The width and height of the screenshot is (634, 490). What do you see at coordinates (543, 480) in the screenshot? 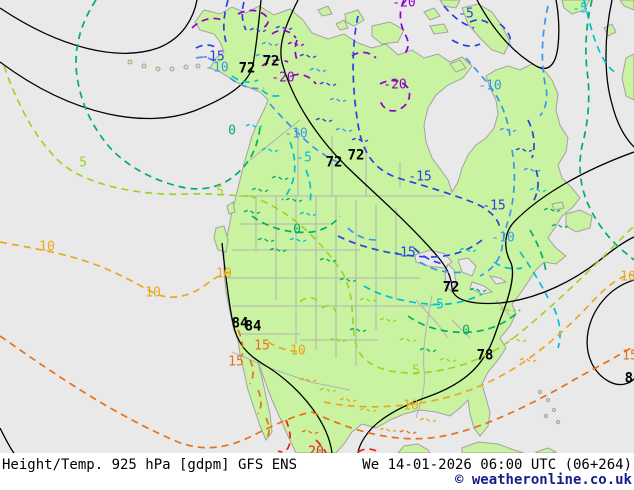
I see `caption-copyright: © weatheronline.co.uk` at bounding box center [543, 480].